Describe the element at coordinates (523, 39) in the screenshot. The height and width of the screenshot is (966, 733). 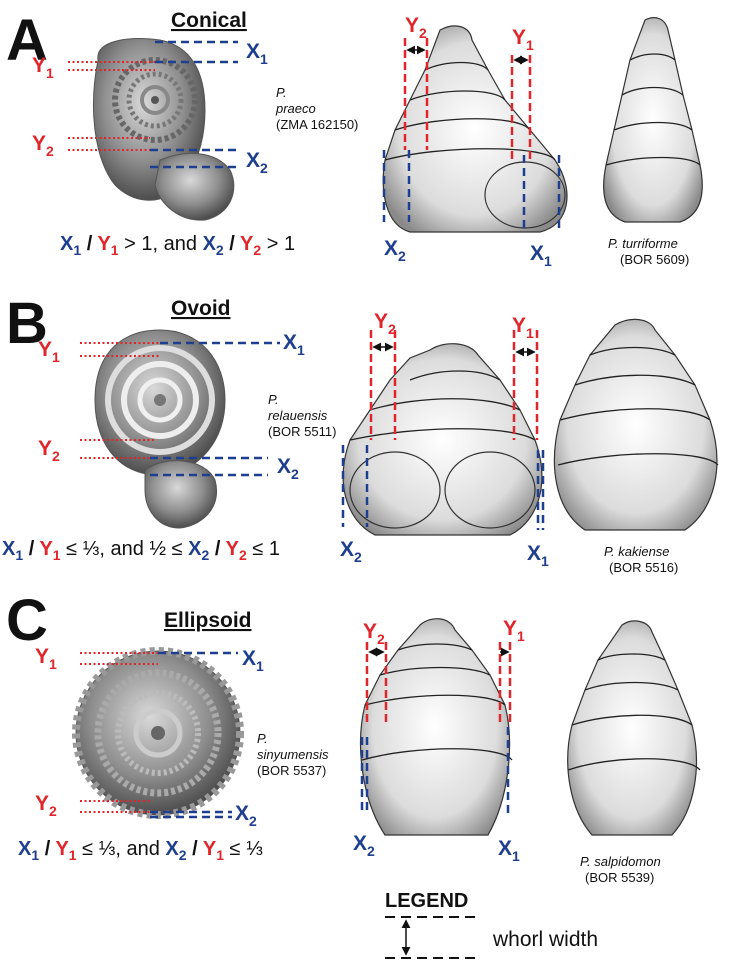
I see `label-y1-a-ct: Y1` at that location.